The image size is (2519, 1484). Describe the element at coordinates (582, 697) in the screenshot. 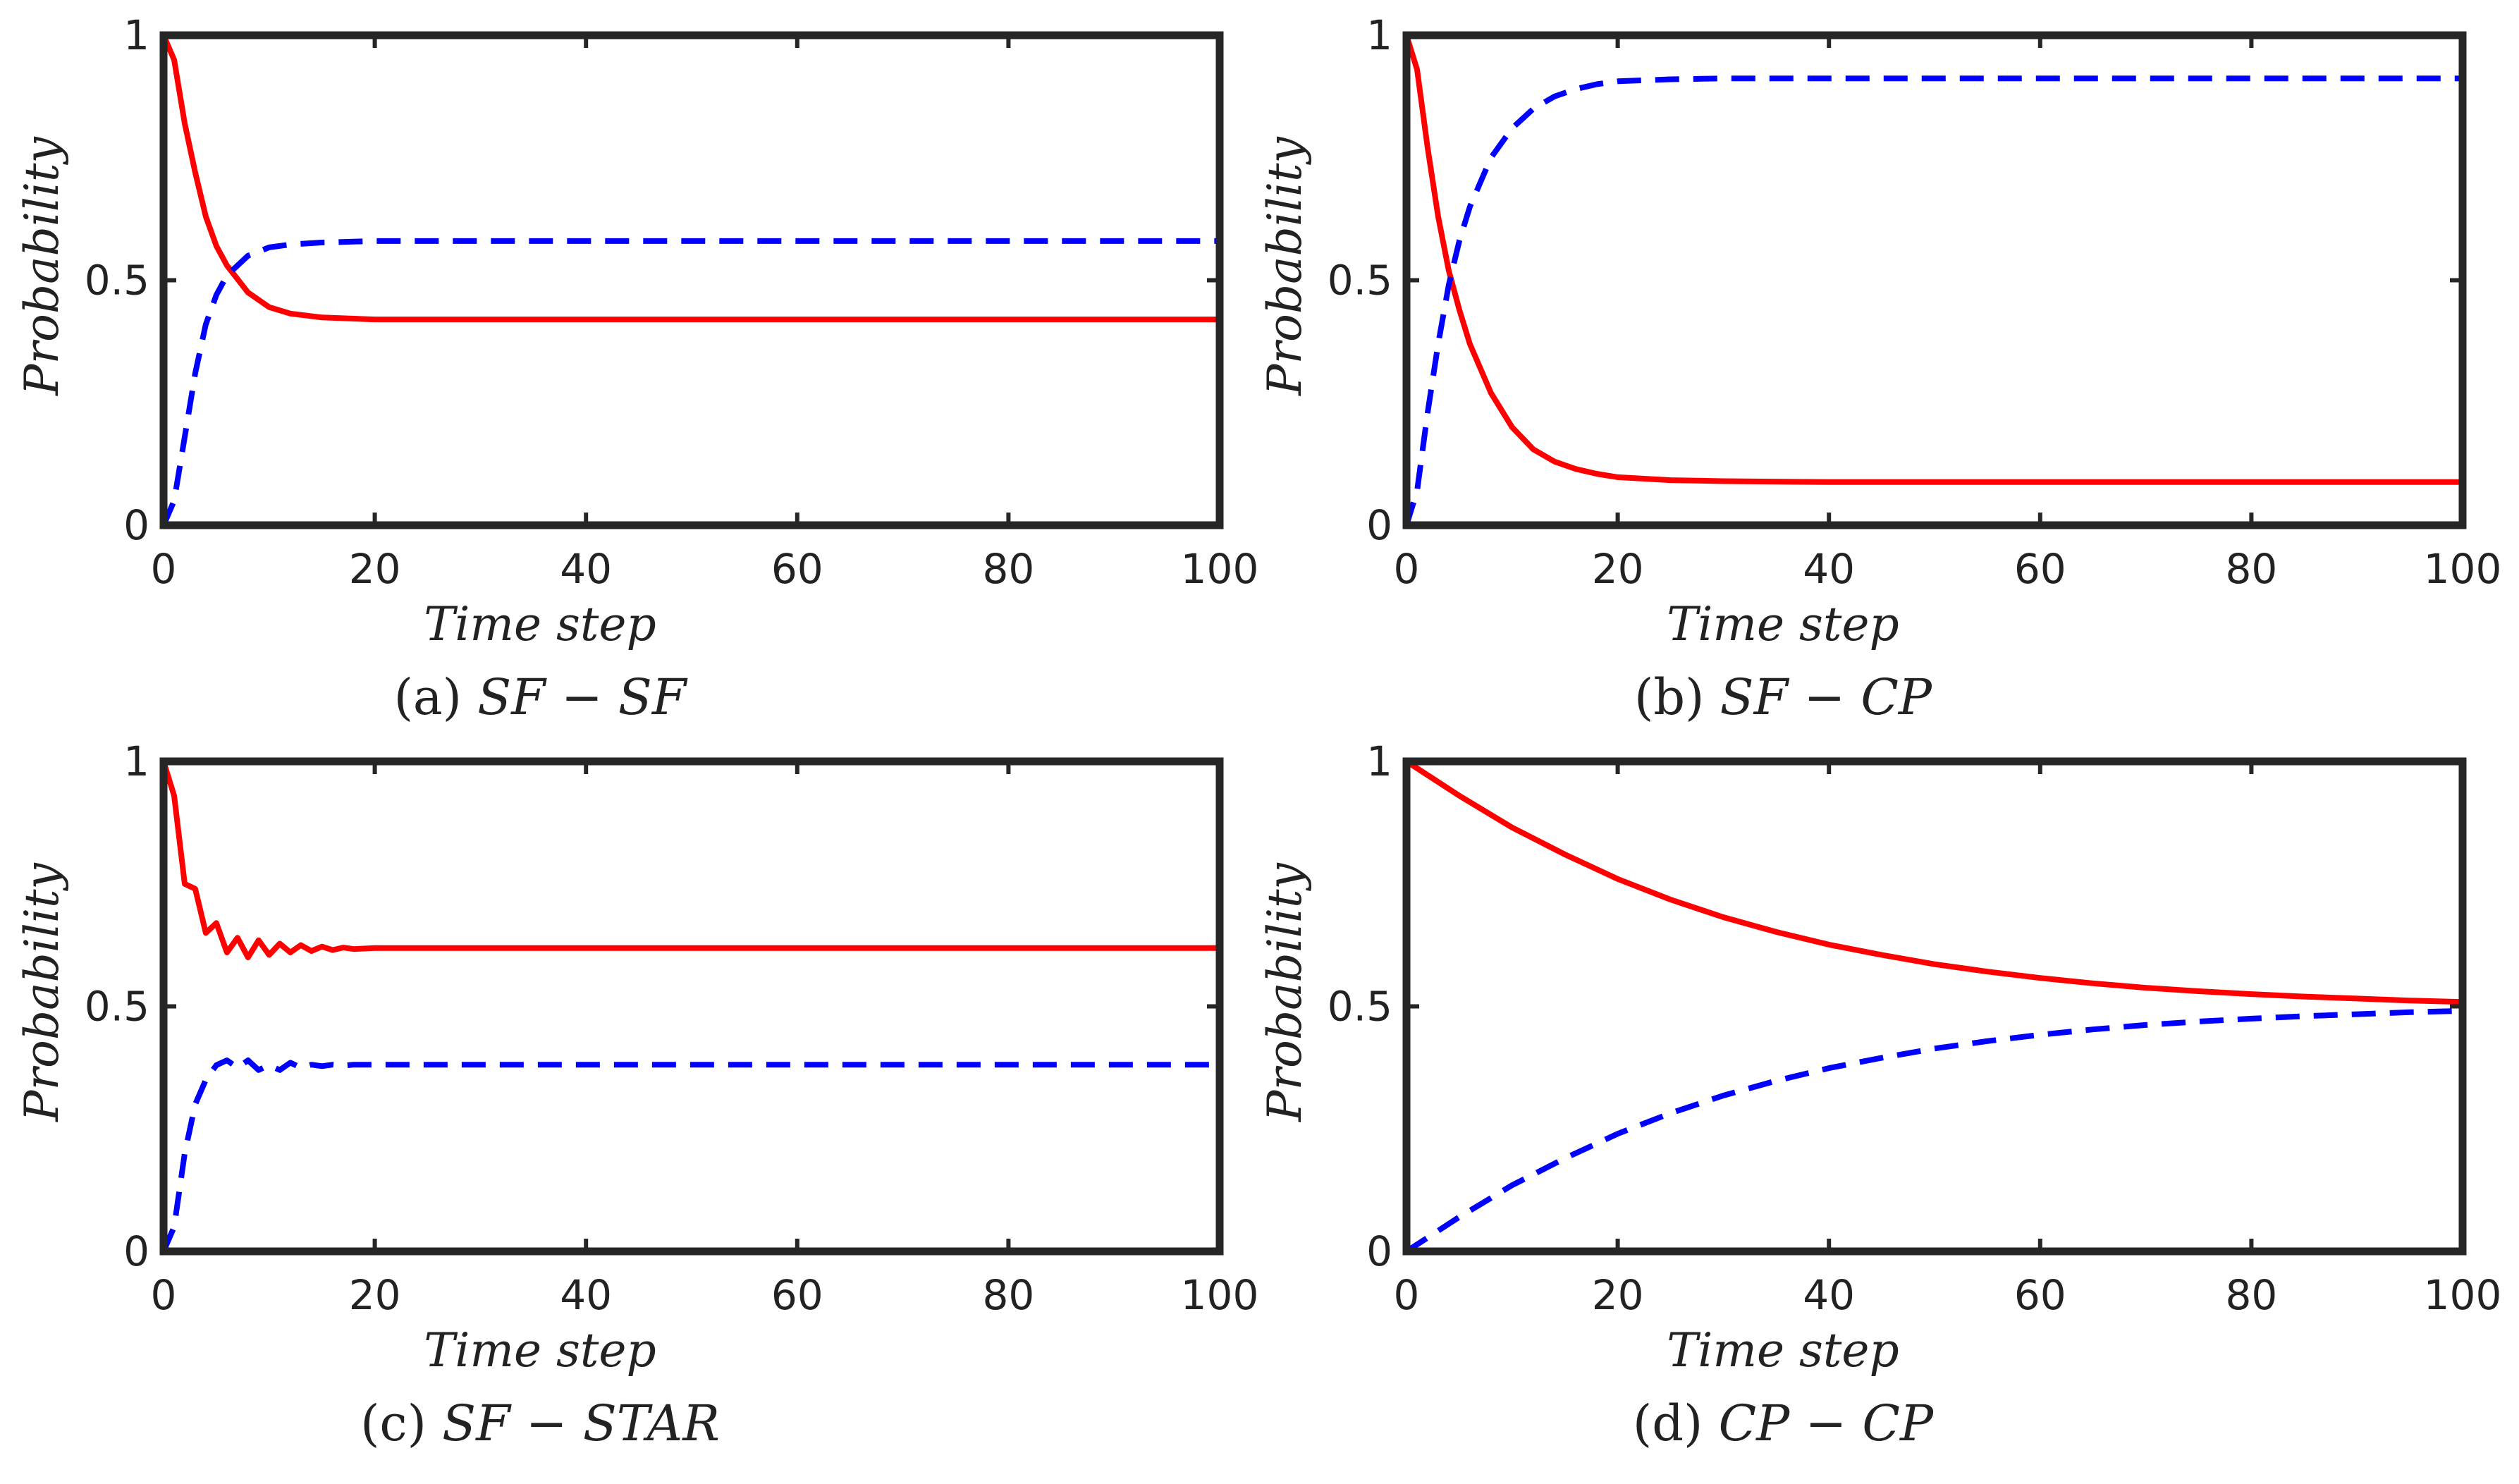

I see `caption-name: SF − SF` at that location.